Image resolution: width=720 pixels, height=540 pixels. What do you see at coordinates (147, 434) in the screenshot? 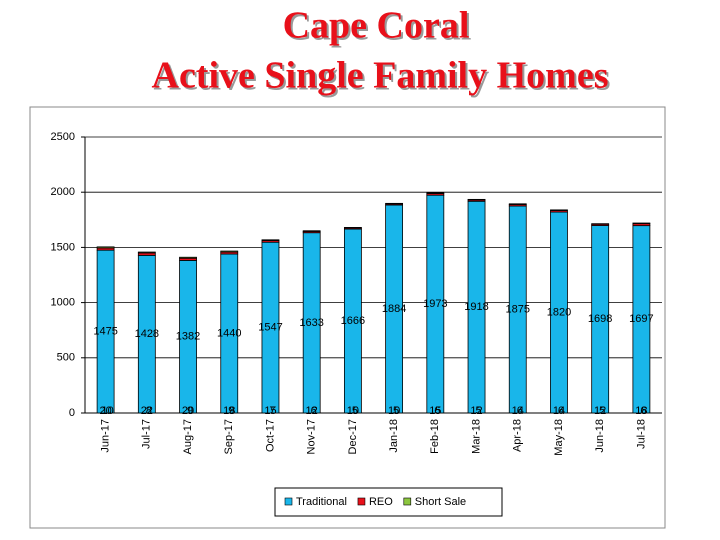
I see `x-tick-label: Jul-17` at bounding box center [147, 434].